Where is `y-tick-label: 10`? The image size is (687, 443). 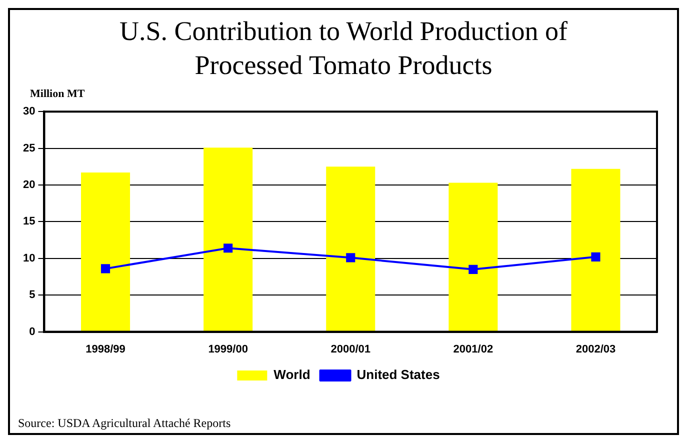 y-tick-label: 10 is located at coordinates (29, 258).